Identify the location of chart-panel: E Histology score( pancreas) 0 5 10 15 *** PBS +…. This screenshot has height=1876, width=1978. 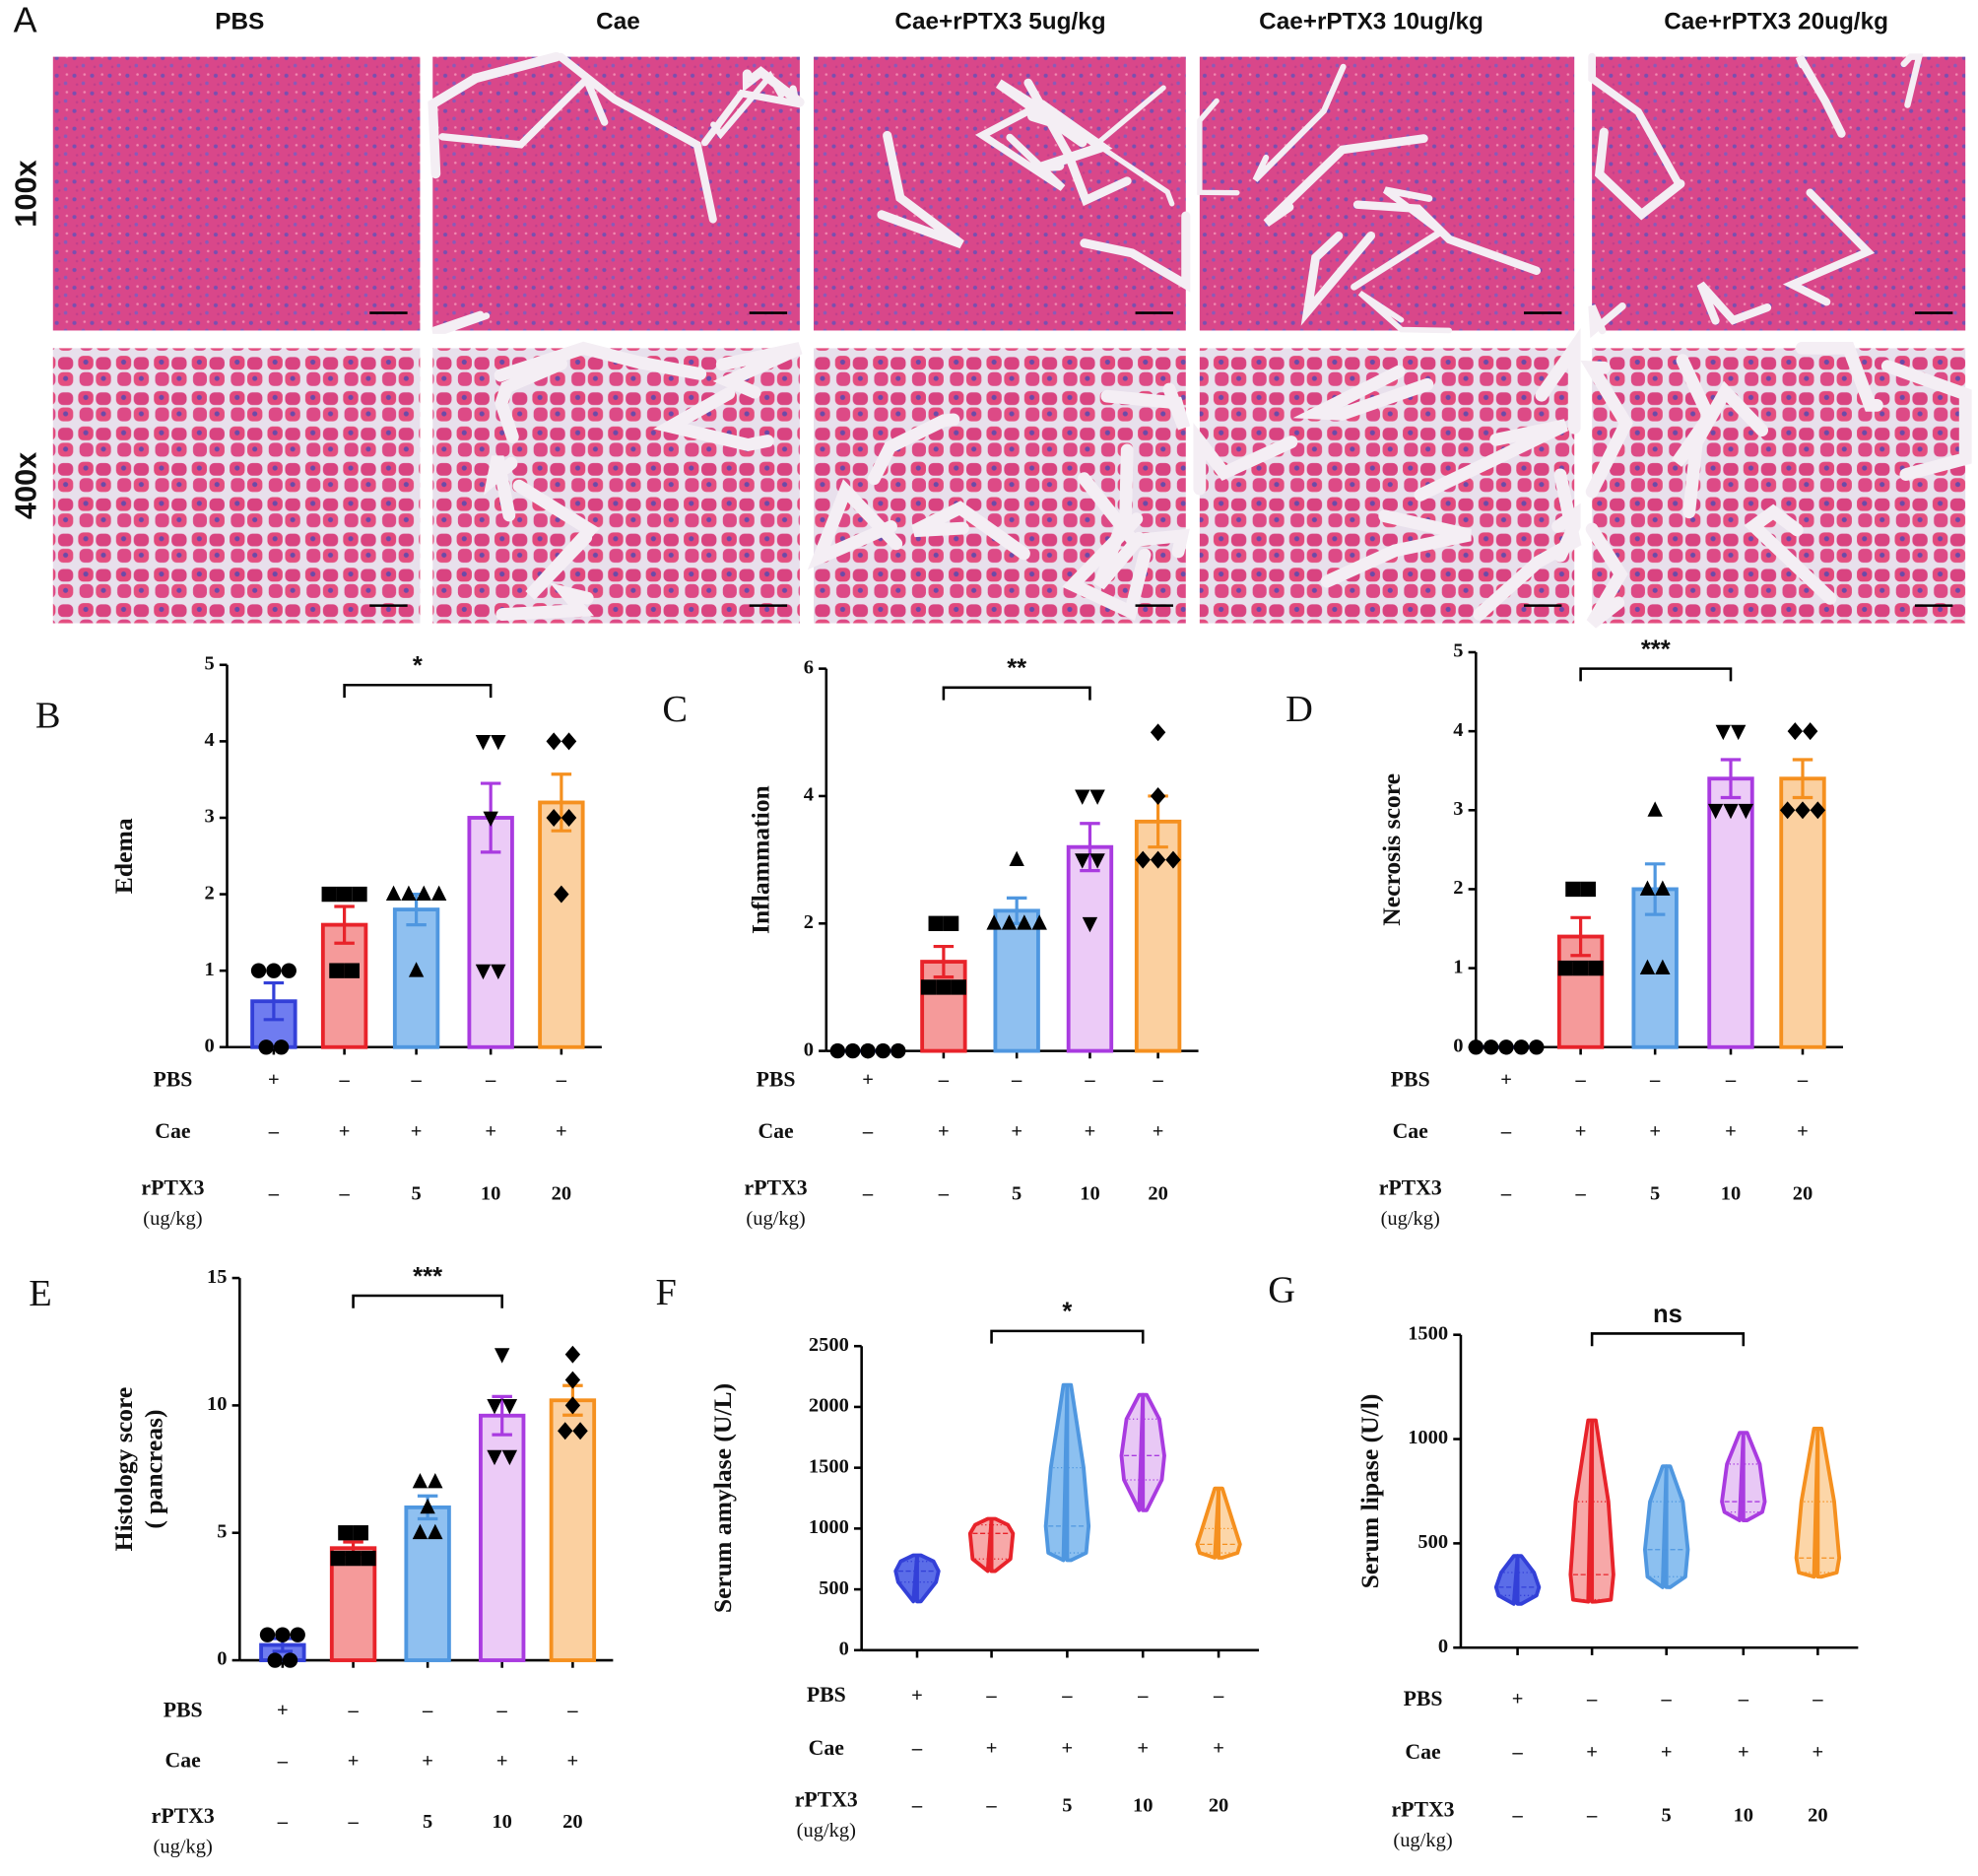
(321, 1560).